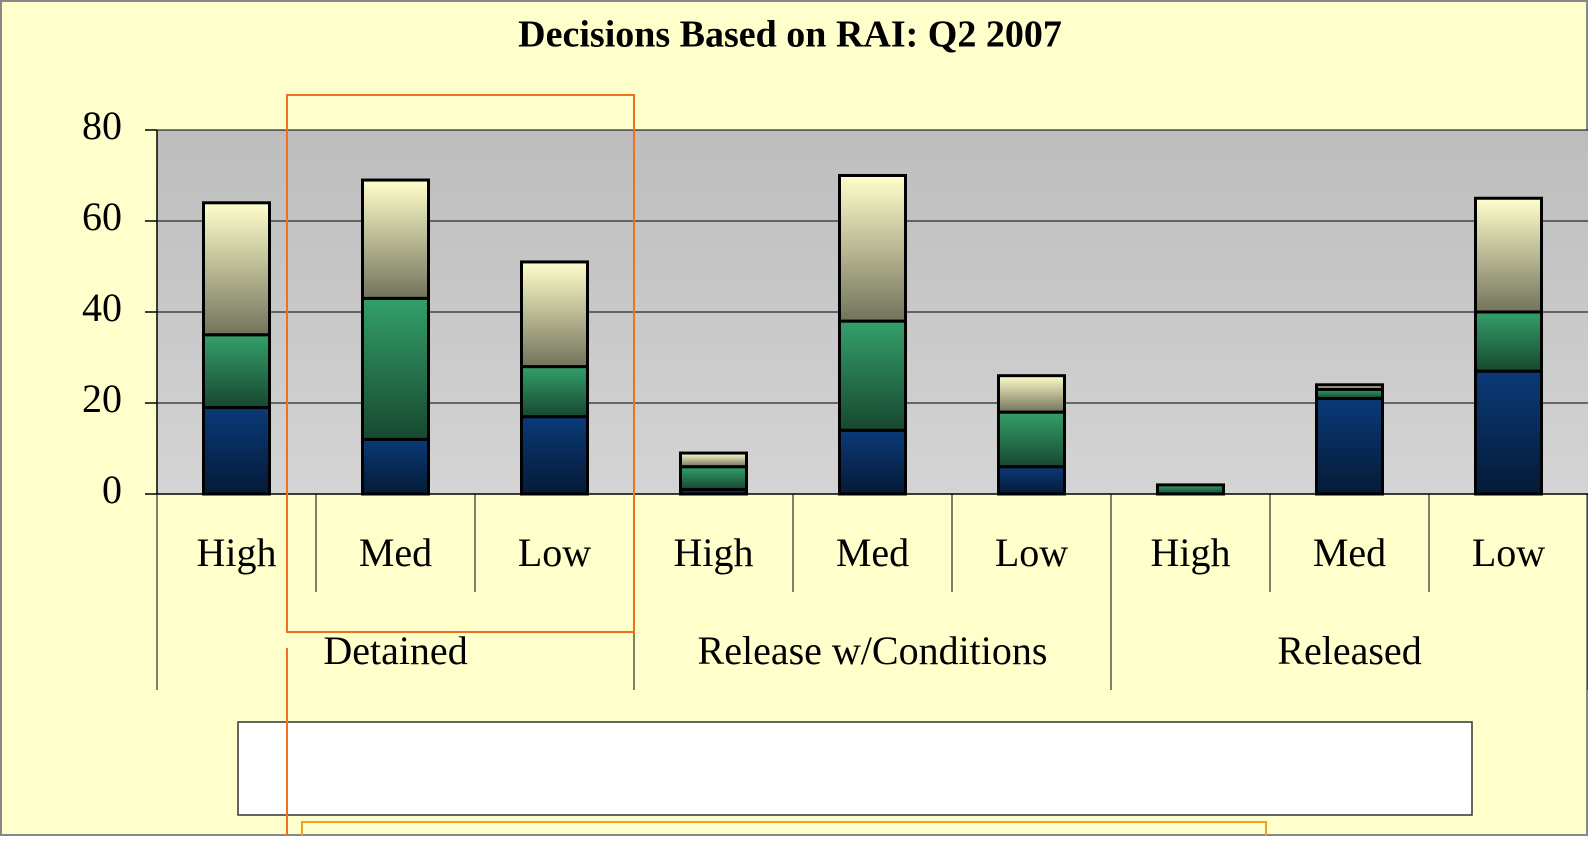 This screenshot has height=841, width=1588. Describe the element at coordinates (873, 650) in the screenshot. I see `group-label: Release w/Conditions` at that location.